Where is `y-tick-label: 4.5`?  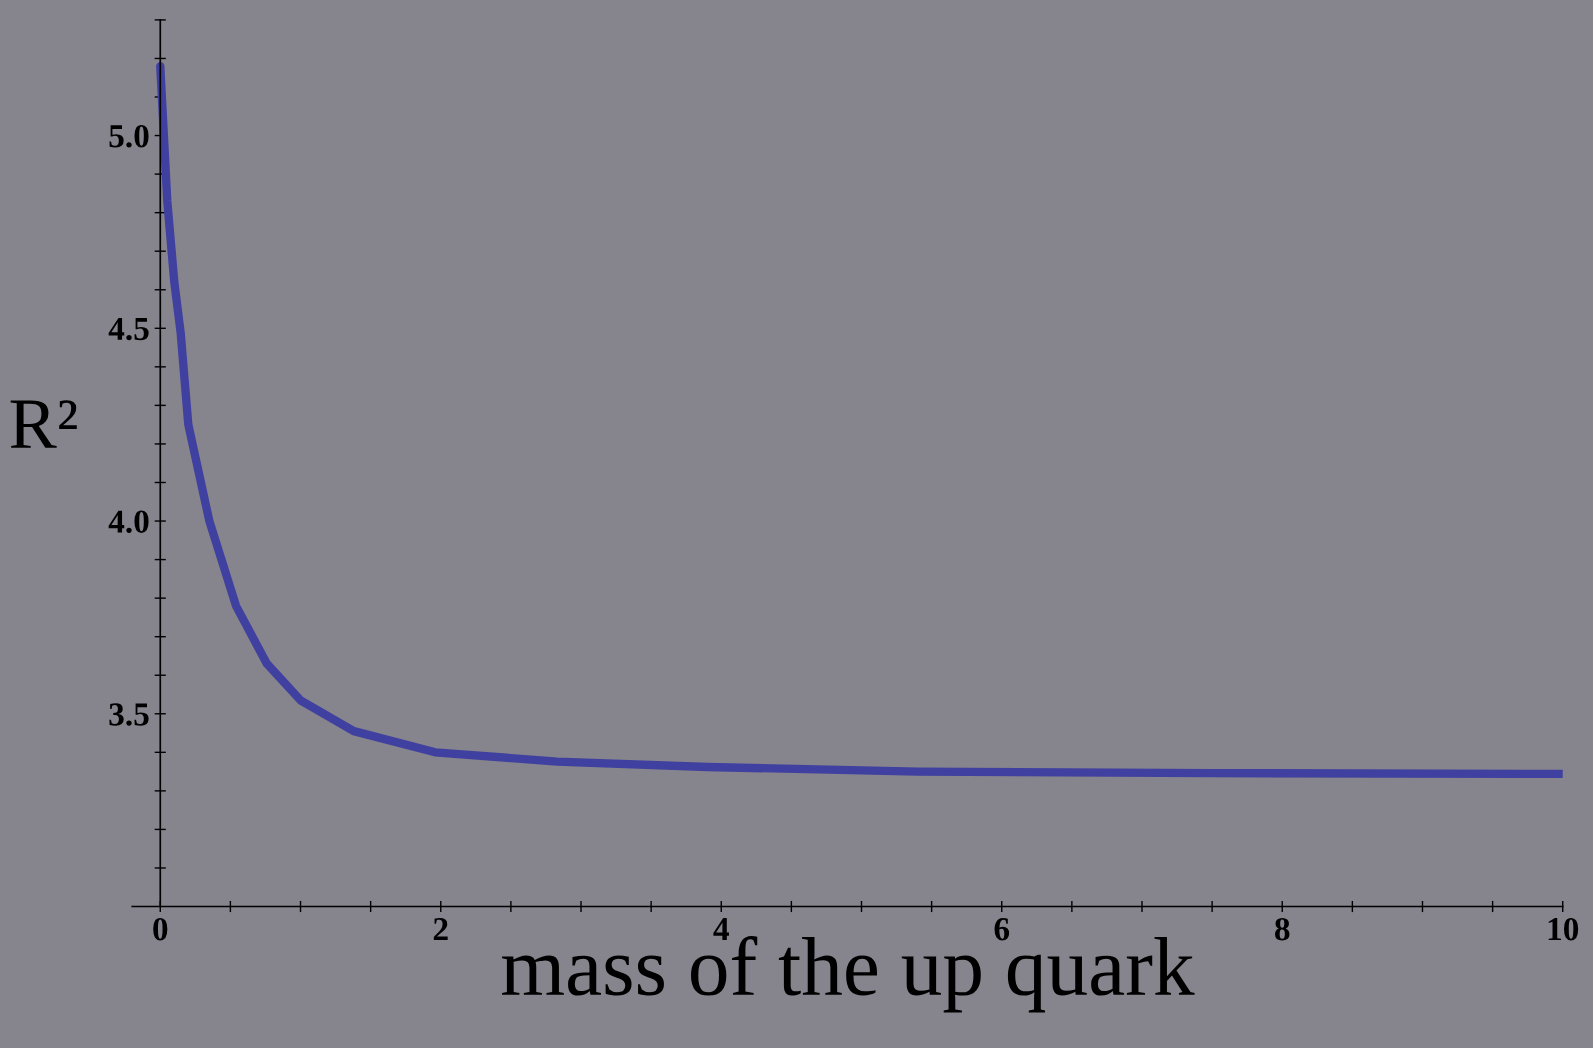 y-tick-label: 4.5 is located at coordinates (128, 329).